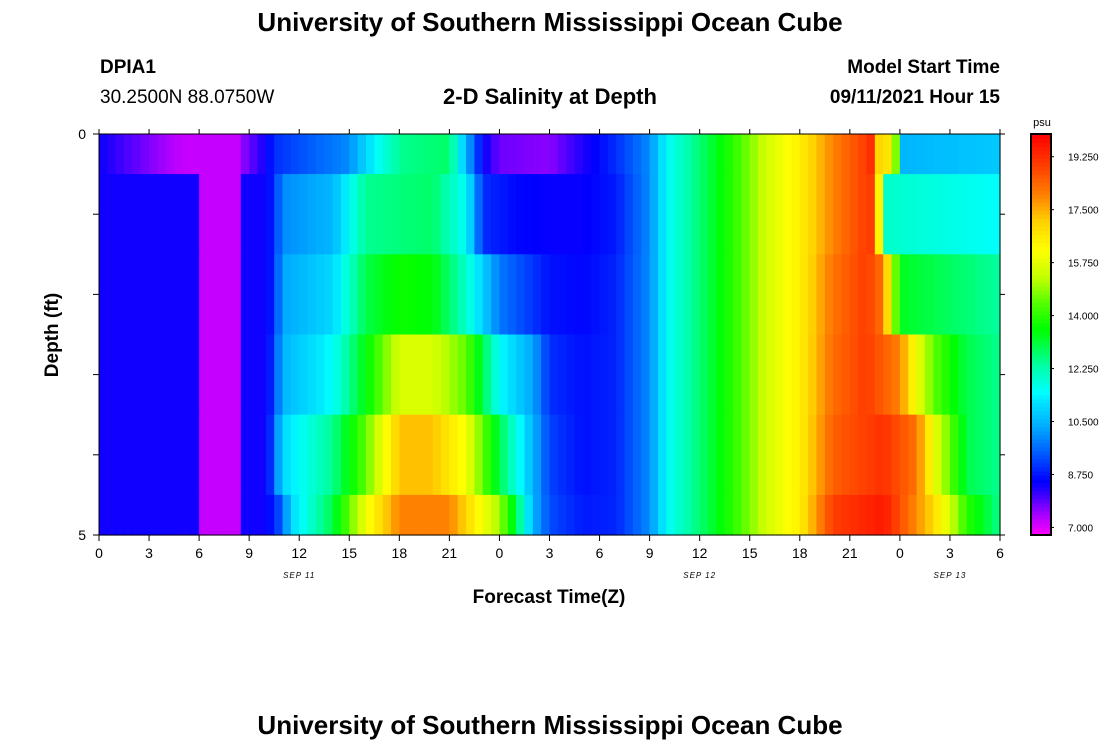 The height and width of the screenshot is (750, 1100). What do you see at coordinates (914, 97) in the screenshot?
I see `model-start-value: 09/11/2021 Hour 15` at bounding box center [914, 97].